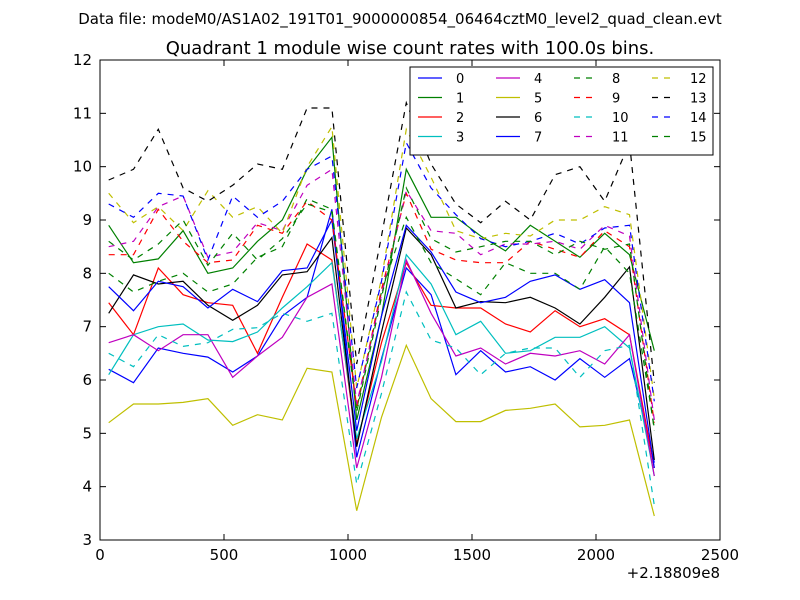  Describe the element at coordinates (87, 433) in the screenshot. I see `y-tick-label: 5` at that location.